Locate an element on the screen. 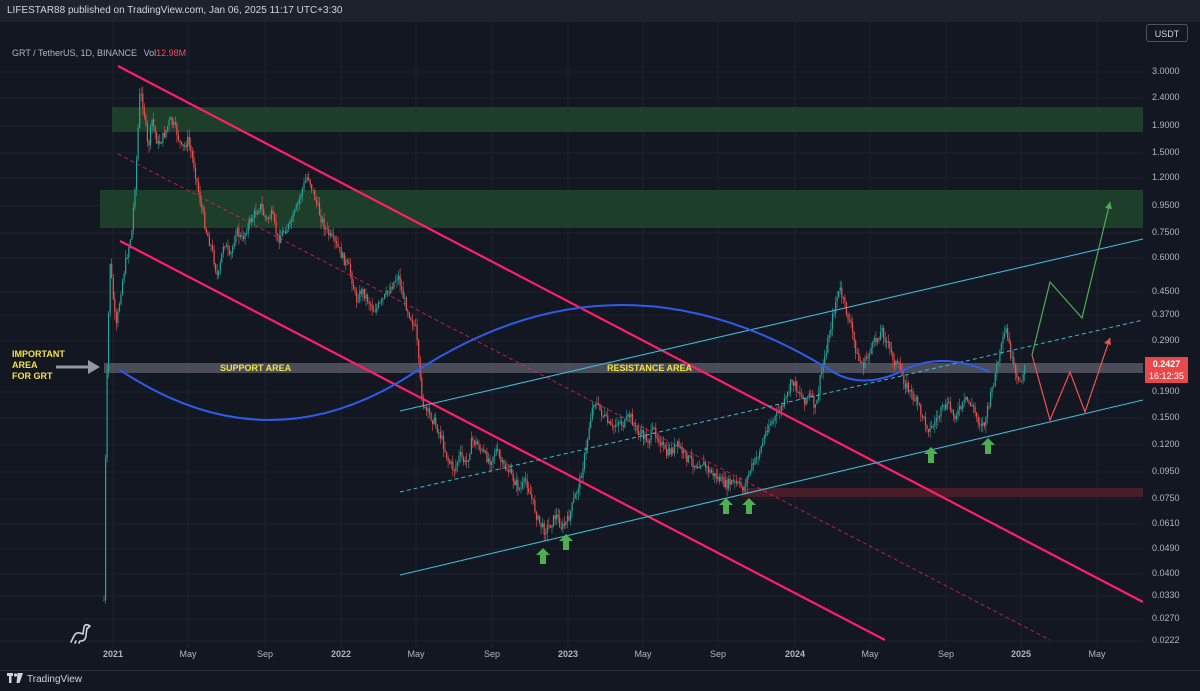  footer-brand: TradingView is located at coordinates (44, 679).